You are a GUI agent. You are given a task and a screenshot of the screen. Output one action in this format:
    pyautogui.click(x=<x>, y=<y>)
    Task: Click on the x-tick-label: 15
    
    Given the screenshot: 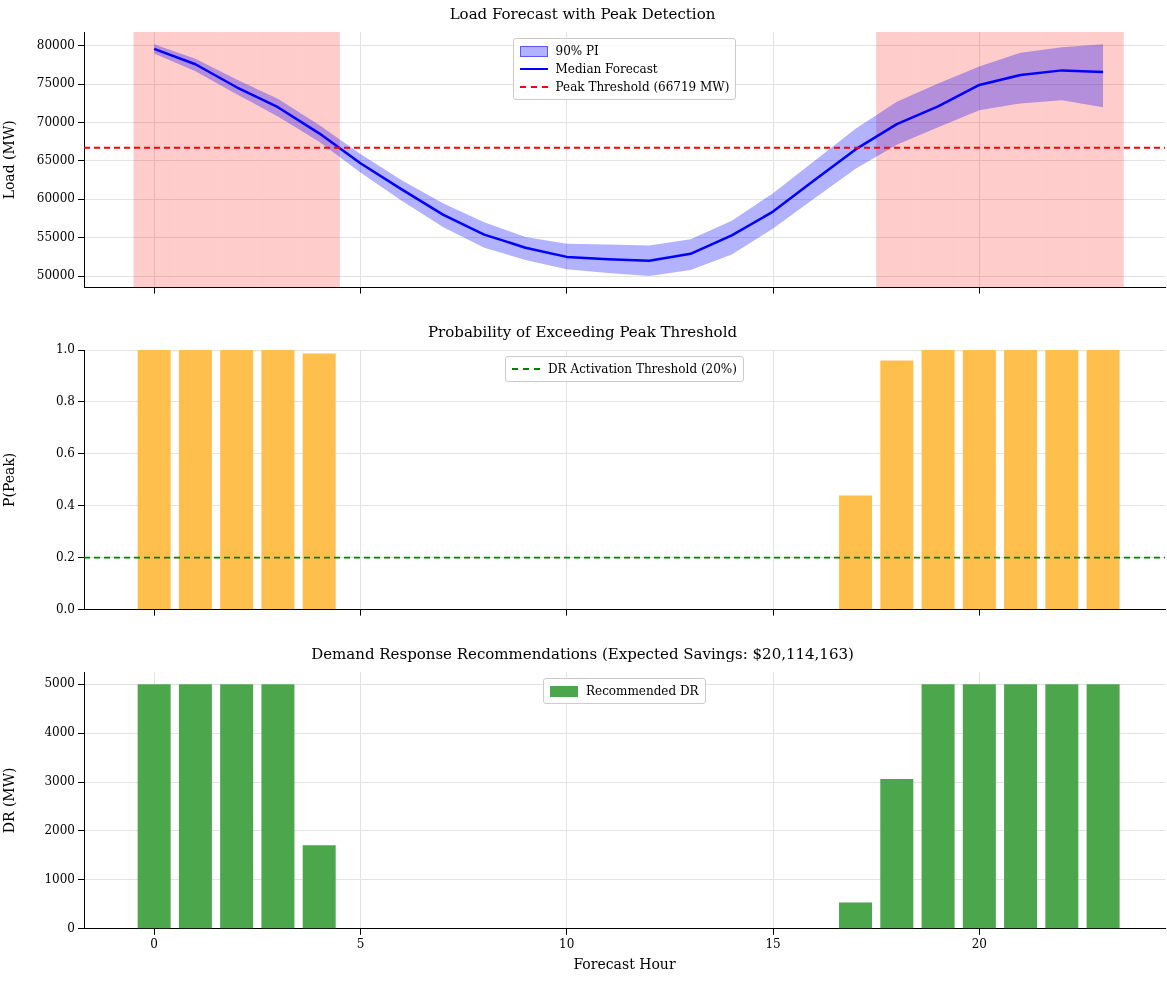 What is the action you would take?
    pyautogui.click(x=773, y=944)
    